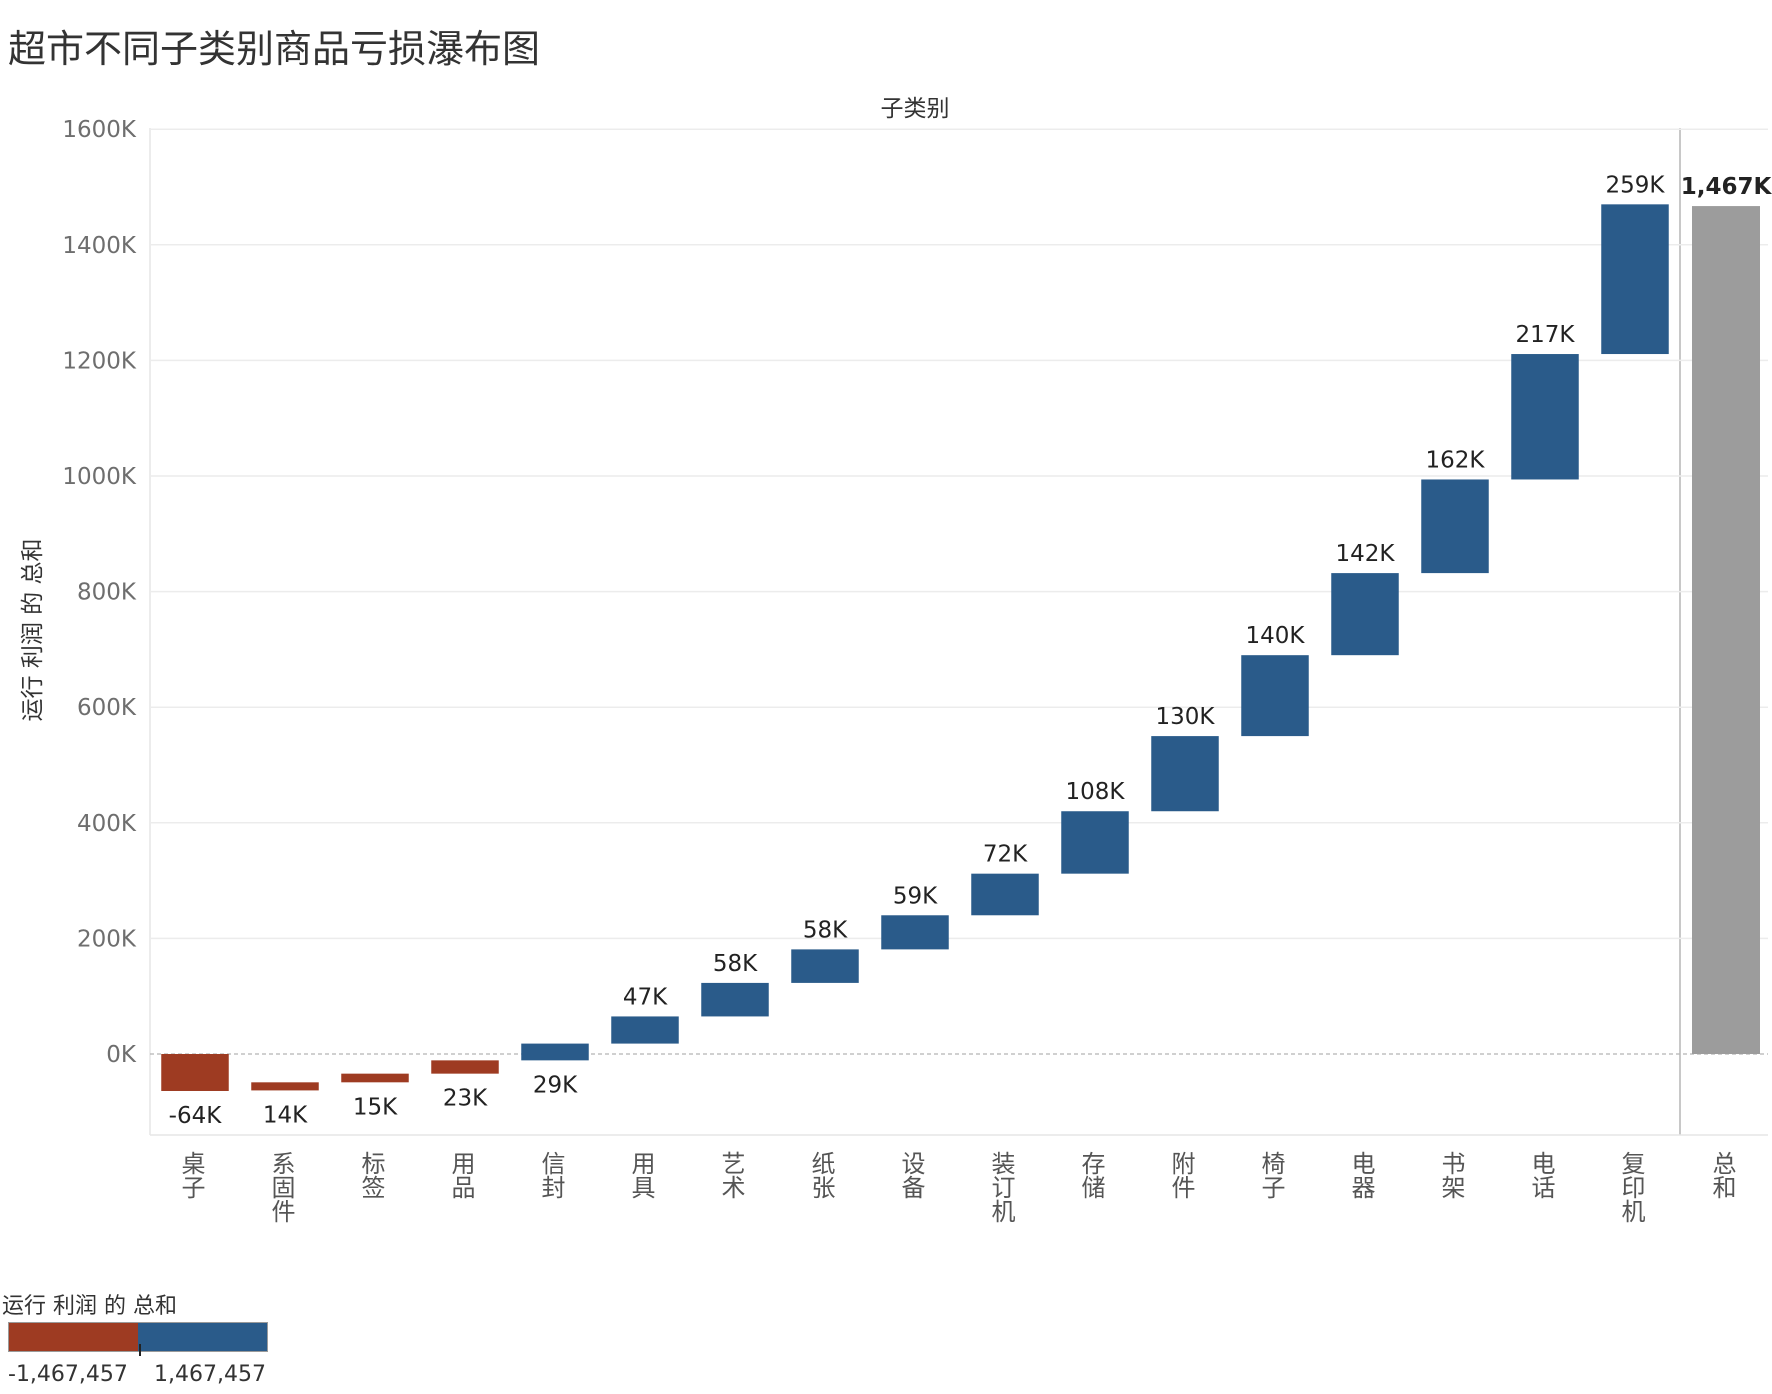  Describe the element at coordinates (1726, 187) in the screenshot. I see `total-label: 1,467K` at that location.